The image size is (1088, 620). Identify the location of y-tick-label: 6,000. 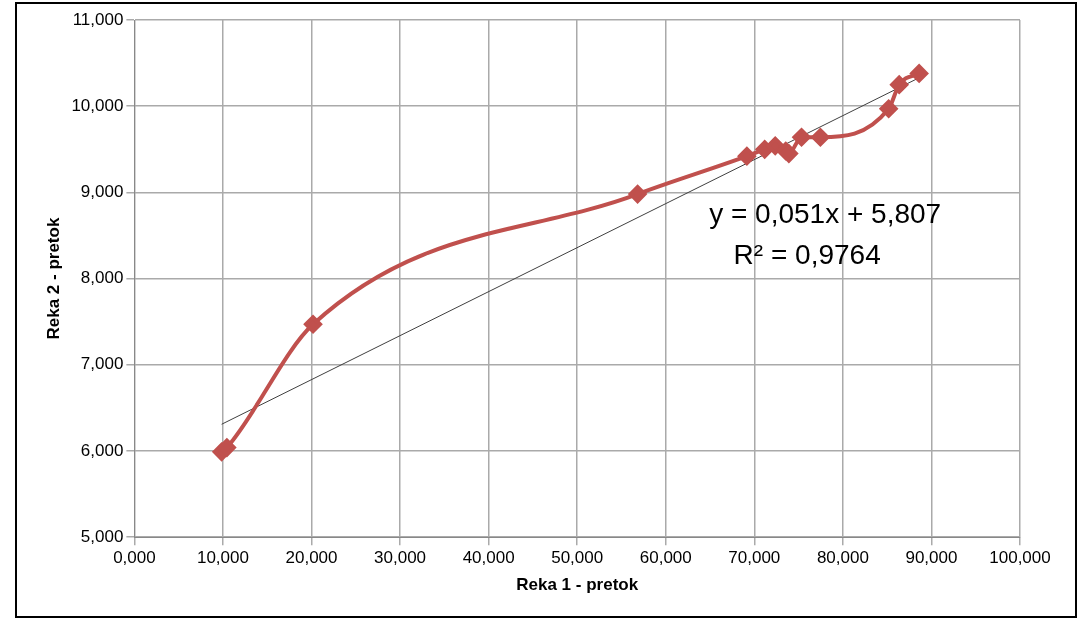
(102, 450).